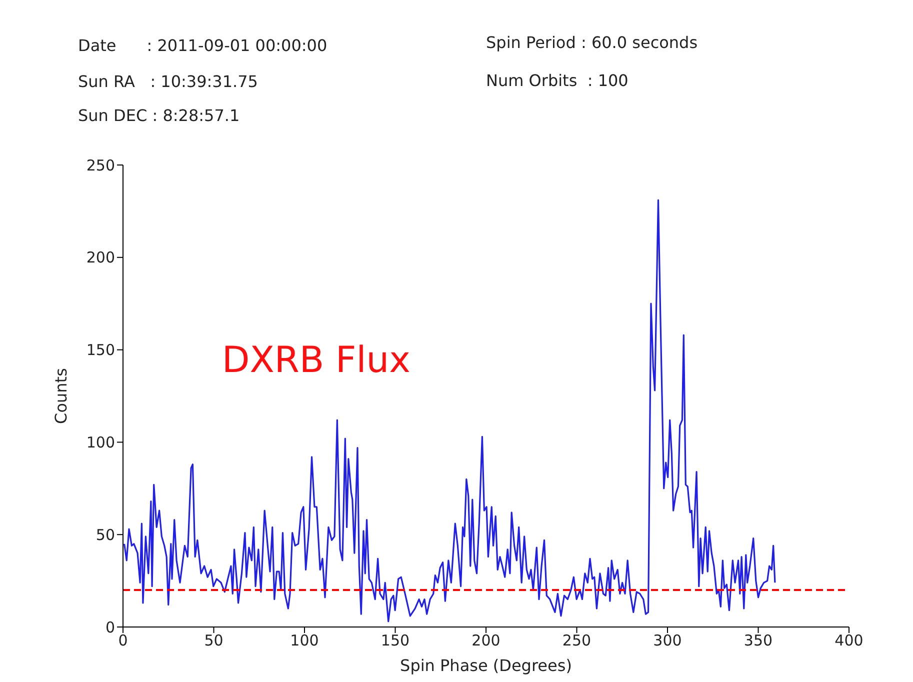 This screenshot has width=913, height=682. I want to click on text: Spin Period : 60.0 seconds, so click(592, 42).